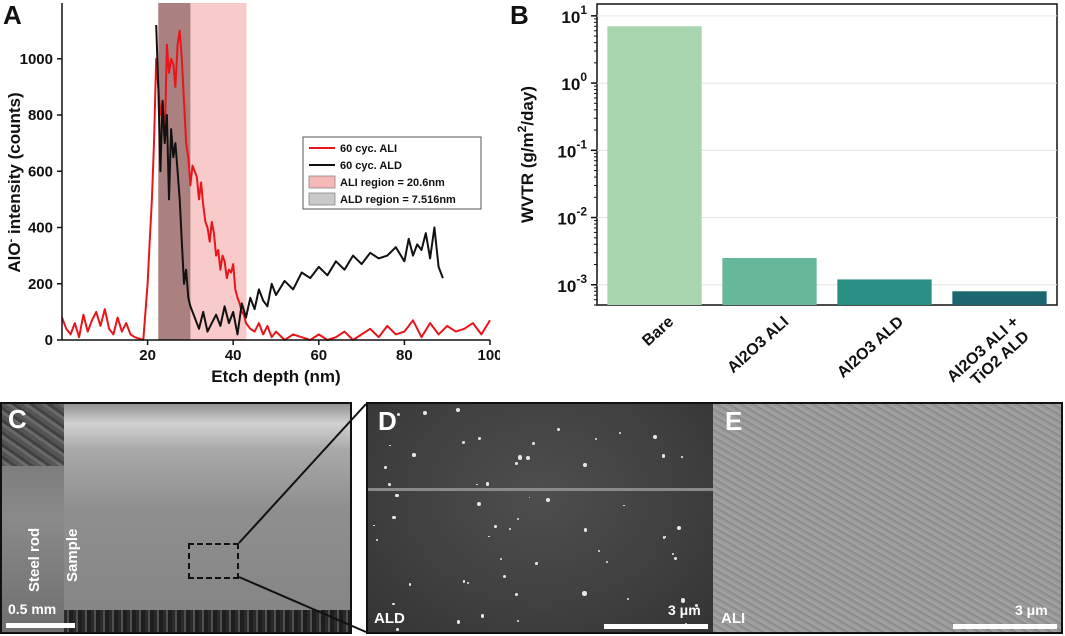 This screenshot has height=636, width=1065. I want to click on y-tick-label: 10⁻², so click(572, 217).